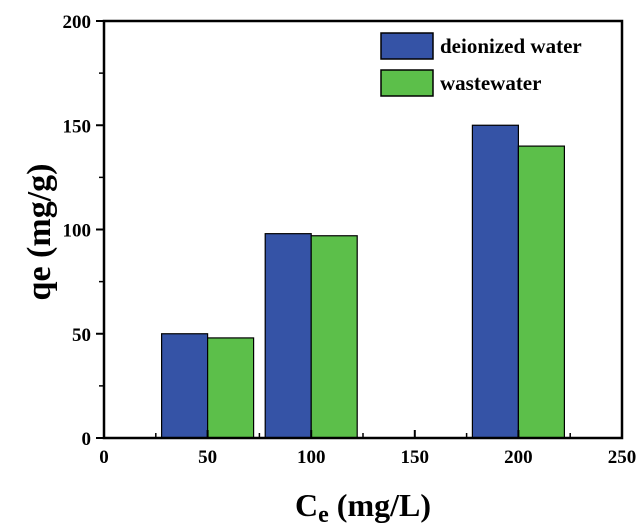  What do you see at coordinates (77, 22) in the screenshot?
I see `y-tick-label: 200` at bounding box center [77, 22].